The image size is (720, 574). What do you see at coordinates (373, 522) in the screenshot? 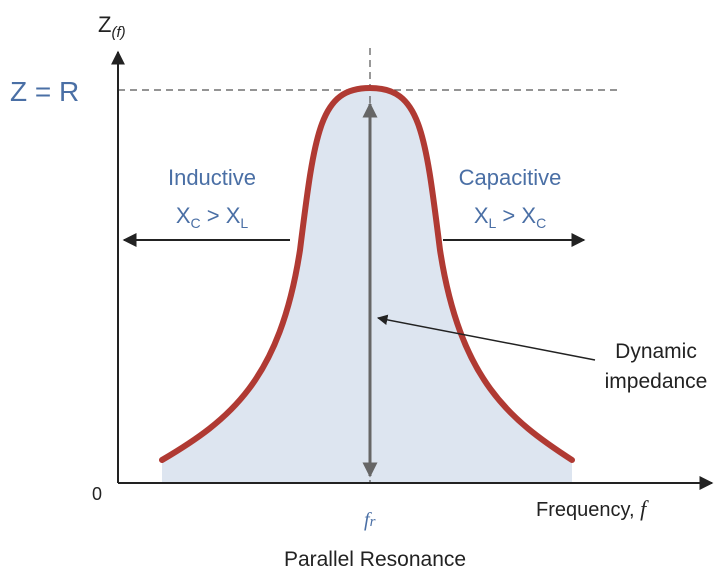
I see `subscript: r` at bounding box center [373, 522].